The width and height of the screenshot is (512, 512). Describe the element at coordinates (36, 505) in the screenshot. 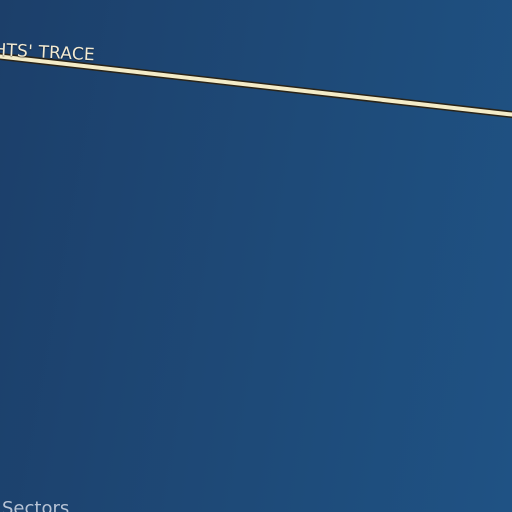

I see `district-label: Sectors` at that location.